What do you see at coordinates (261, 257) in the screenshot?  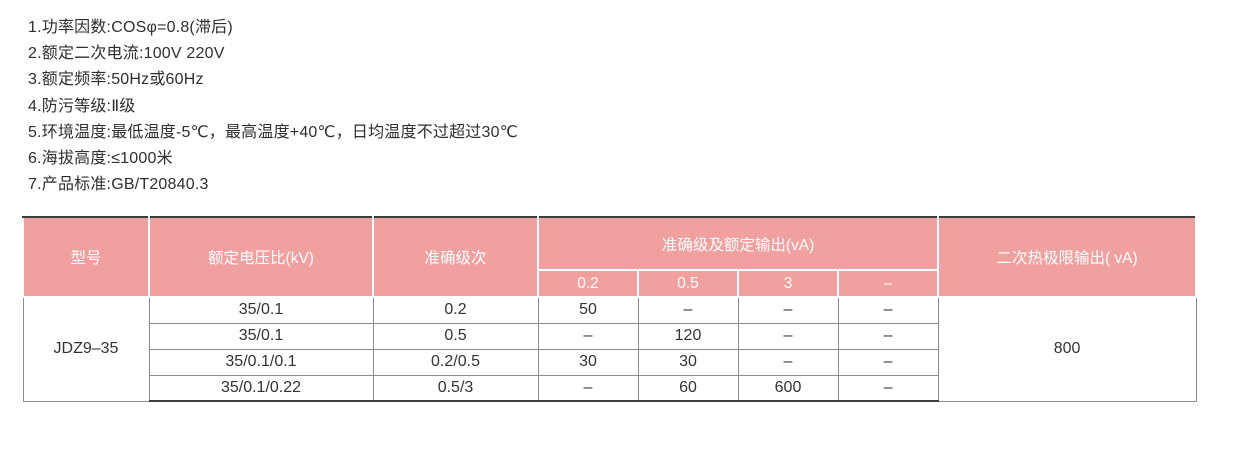 I see `col-header-voltage-ratio: 额定电压比(kV)` at bounding box center [261, 257].